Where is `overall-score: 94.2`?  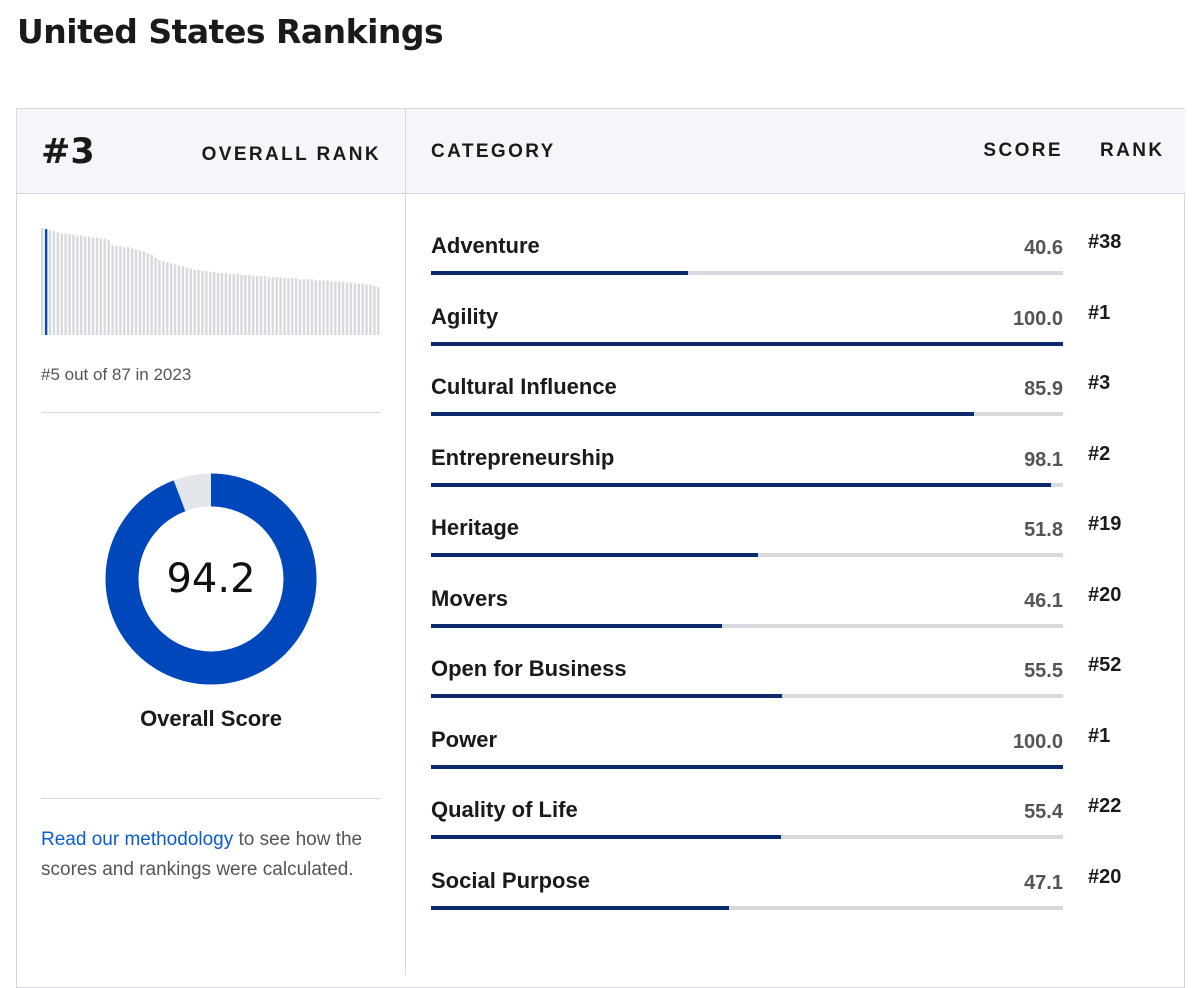
overall-score: 94.2 is located at coordinates (210, 579).